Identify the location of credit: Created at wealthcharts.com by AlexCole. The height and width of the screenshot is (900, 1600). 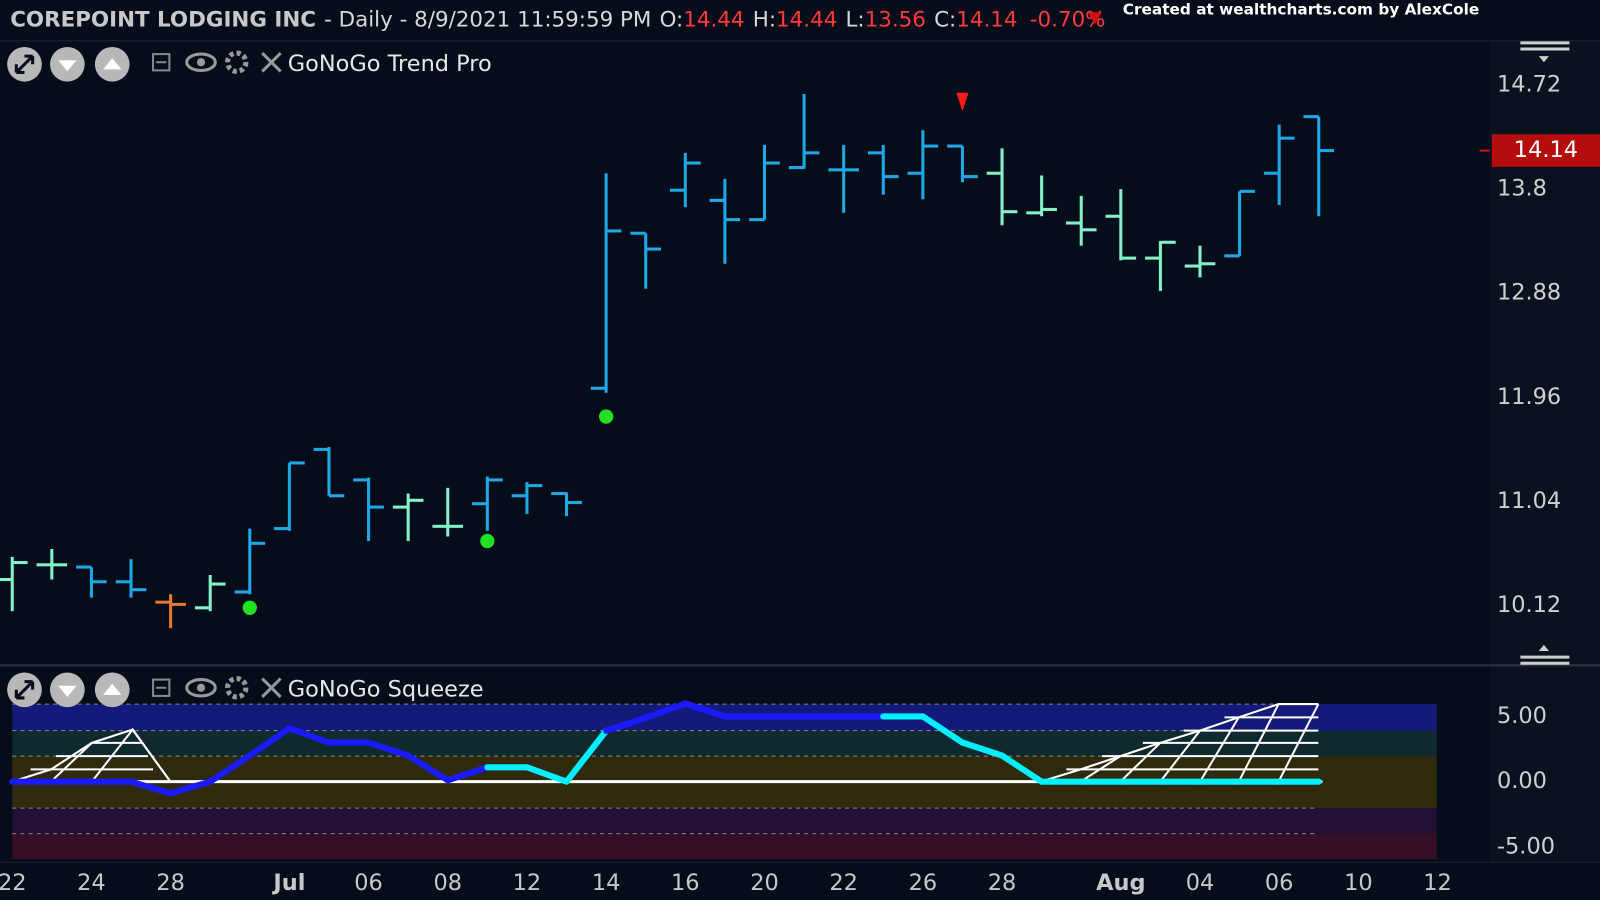
(1301, 10).